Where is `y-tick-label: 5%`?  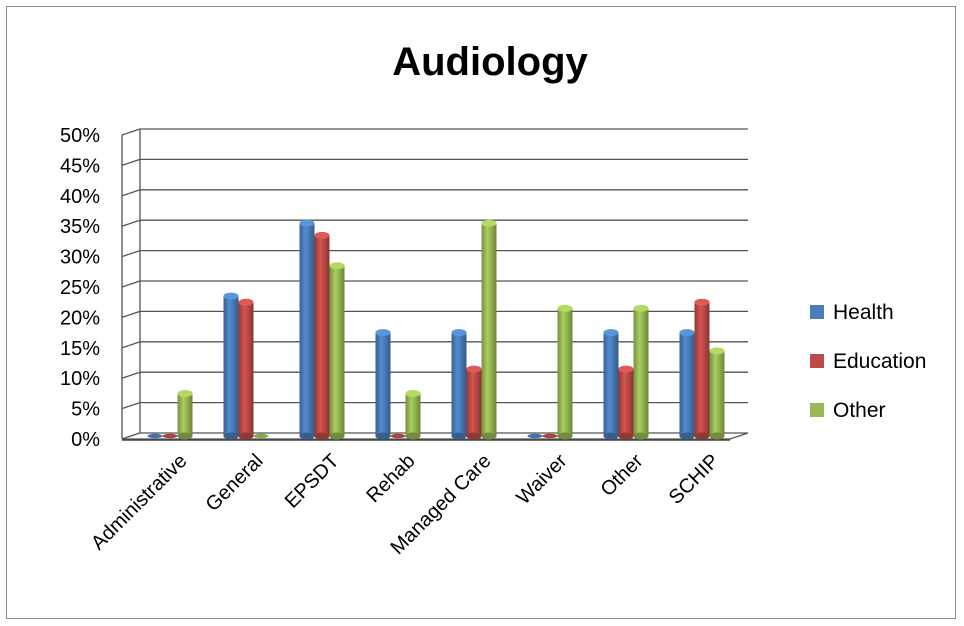
y-tick-label: 5% is located at coordinates (85, 410).